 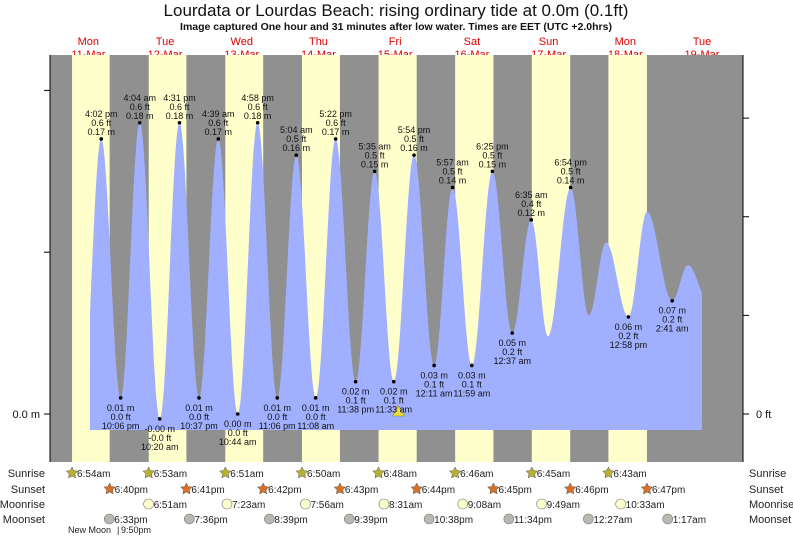 I want to click on high-tide-label: 5:54 pm, so click(x=414, y=130).